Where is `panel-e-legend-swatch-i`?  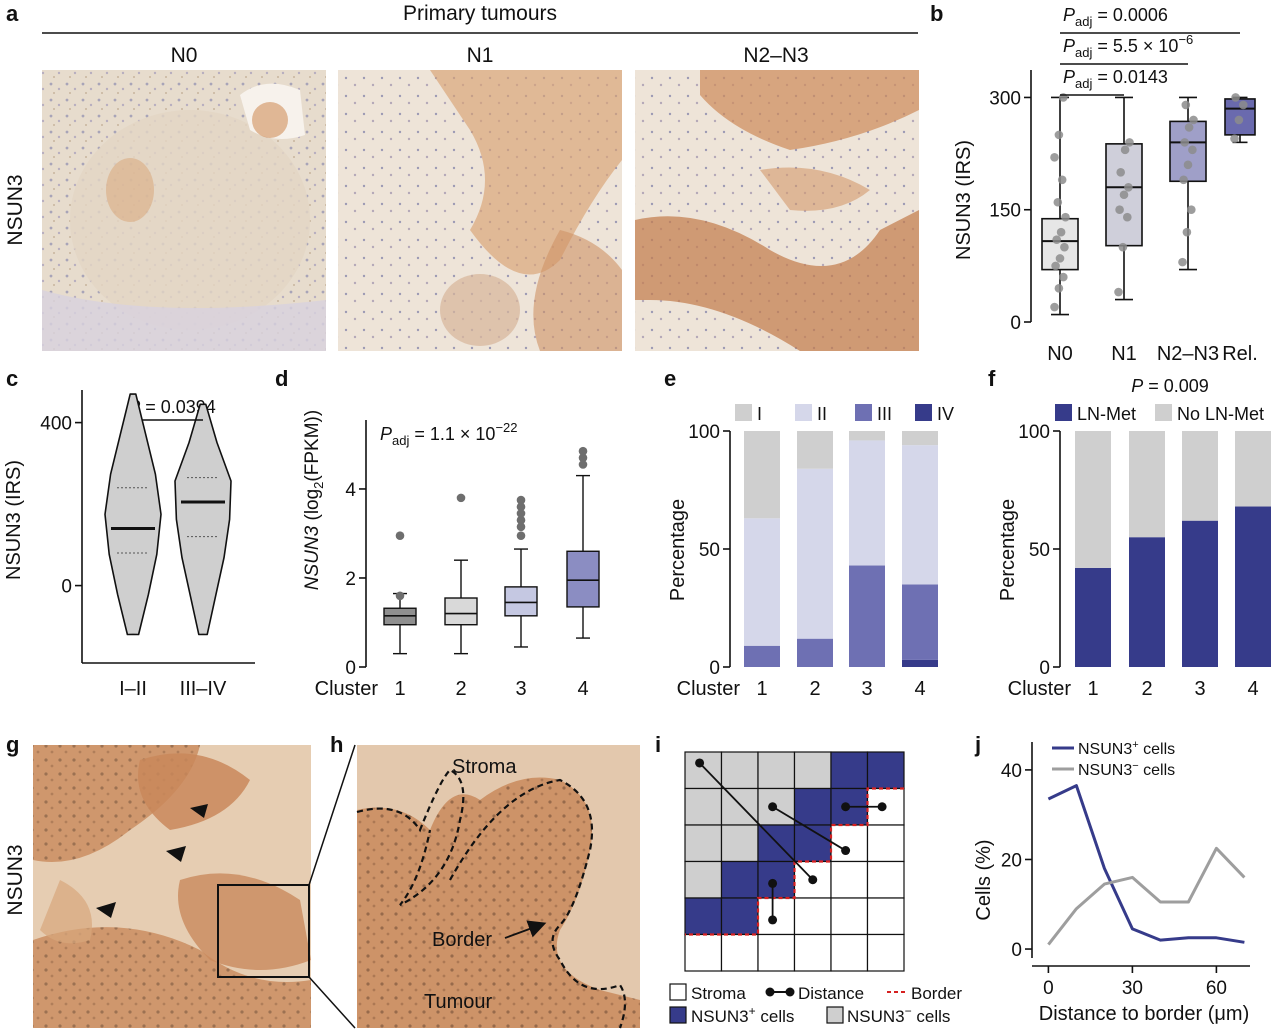 panel-e-legend-swatch-i is located at coordinates (743, 412).